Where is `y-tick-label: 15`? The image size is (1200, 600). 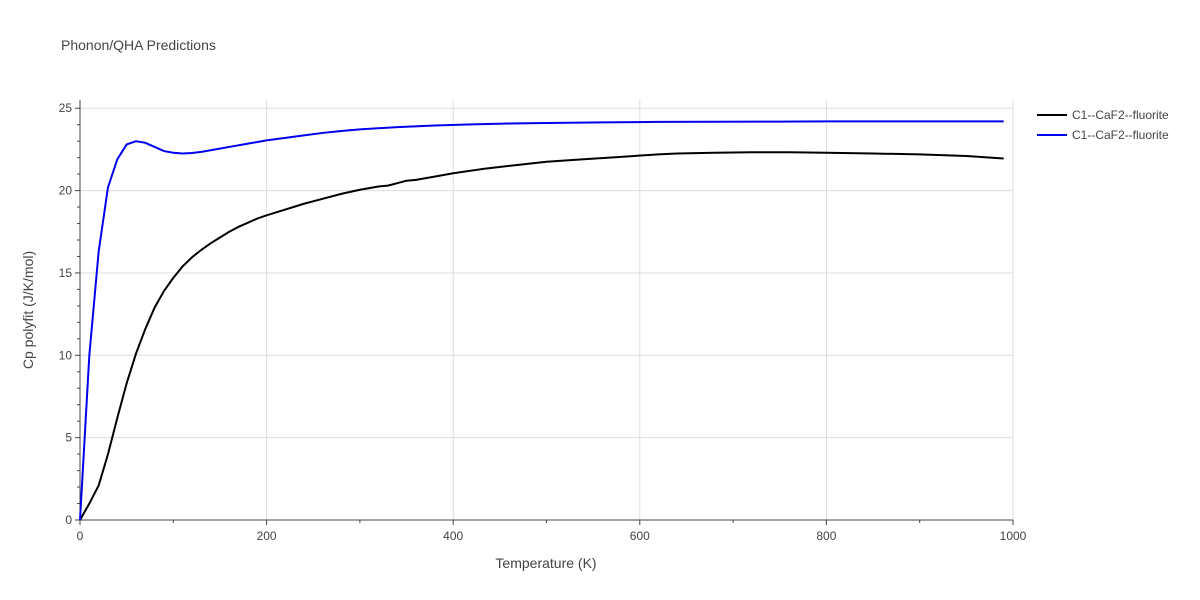 y-tick-label: 15 is located at coordinates (66, 273).